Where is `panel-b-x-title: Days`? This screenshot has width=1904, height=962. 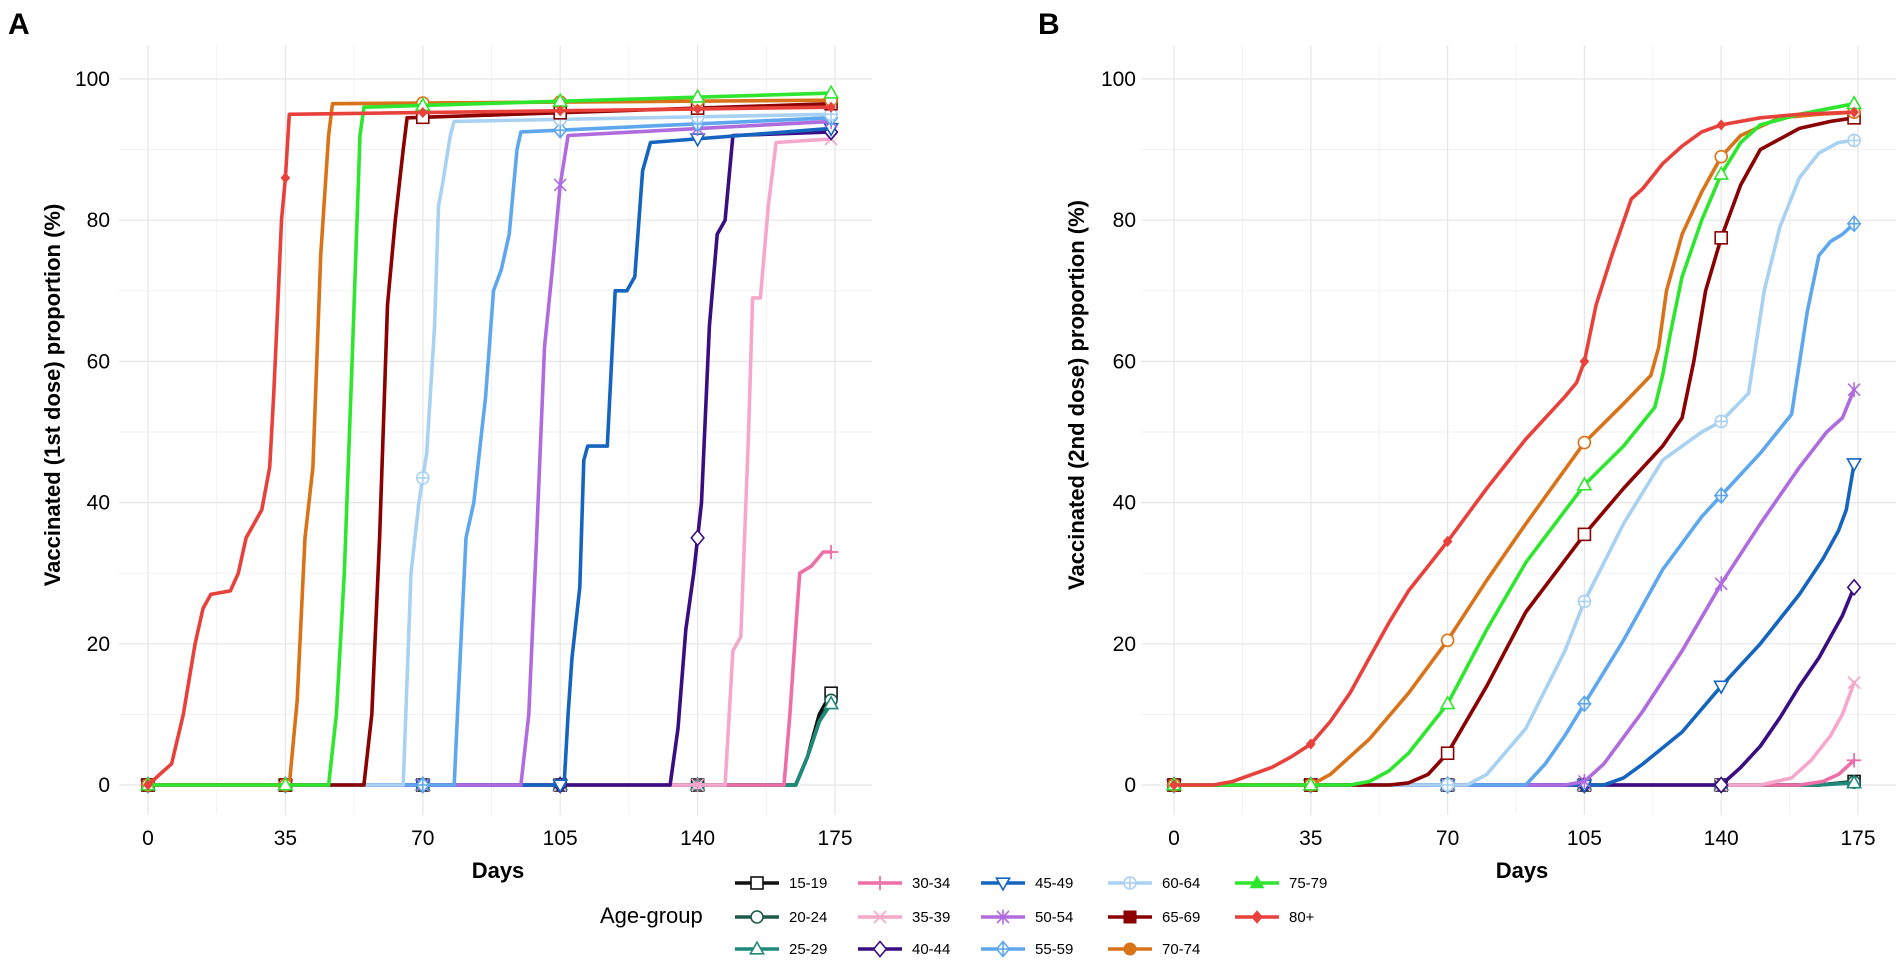 panel-b-x-title: Days is located at coordinates (1522, 870).